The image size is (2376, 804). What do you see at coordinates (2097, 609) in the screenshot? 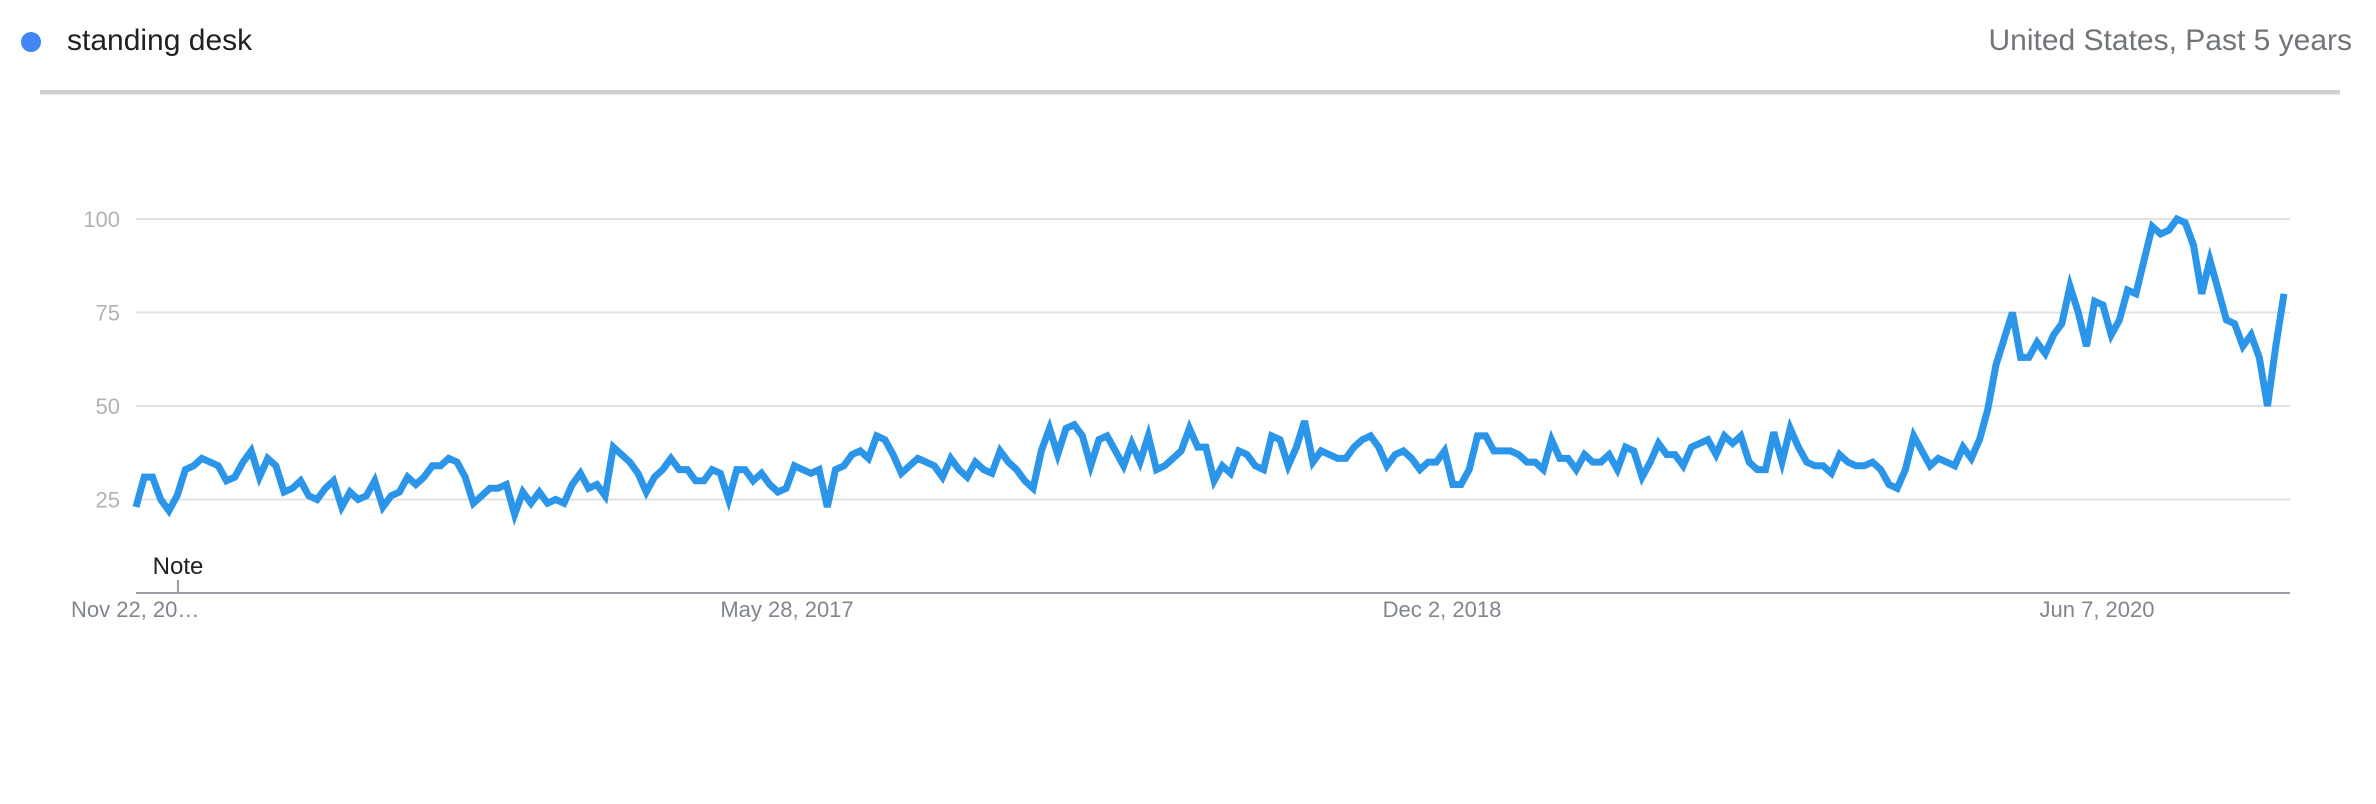
I see `x-tick-label: Jun 7, 2020` at bounding box center [2097, 609].